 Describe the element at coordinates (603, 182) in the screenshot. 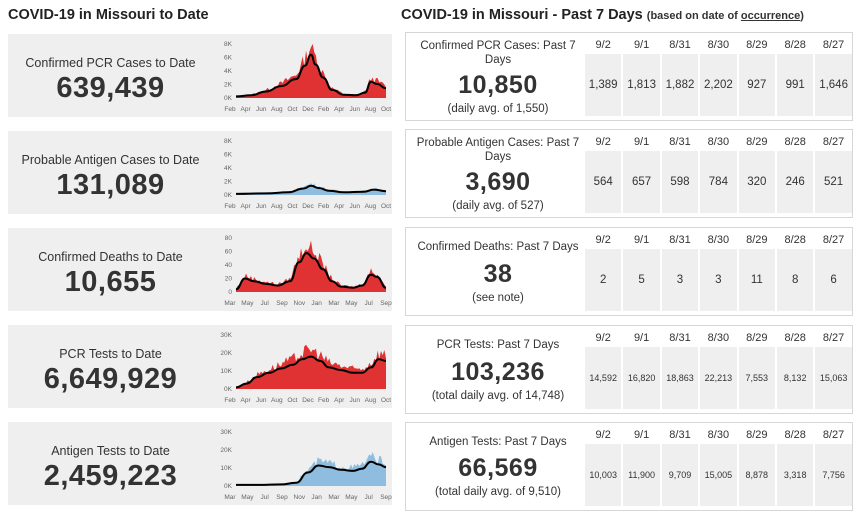

I see `daily-value-cell: 564` at that location.